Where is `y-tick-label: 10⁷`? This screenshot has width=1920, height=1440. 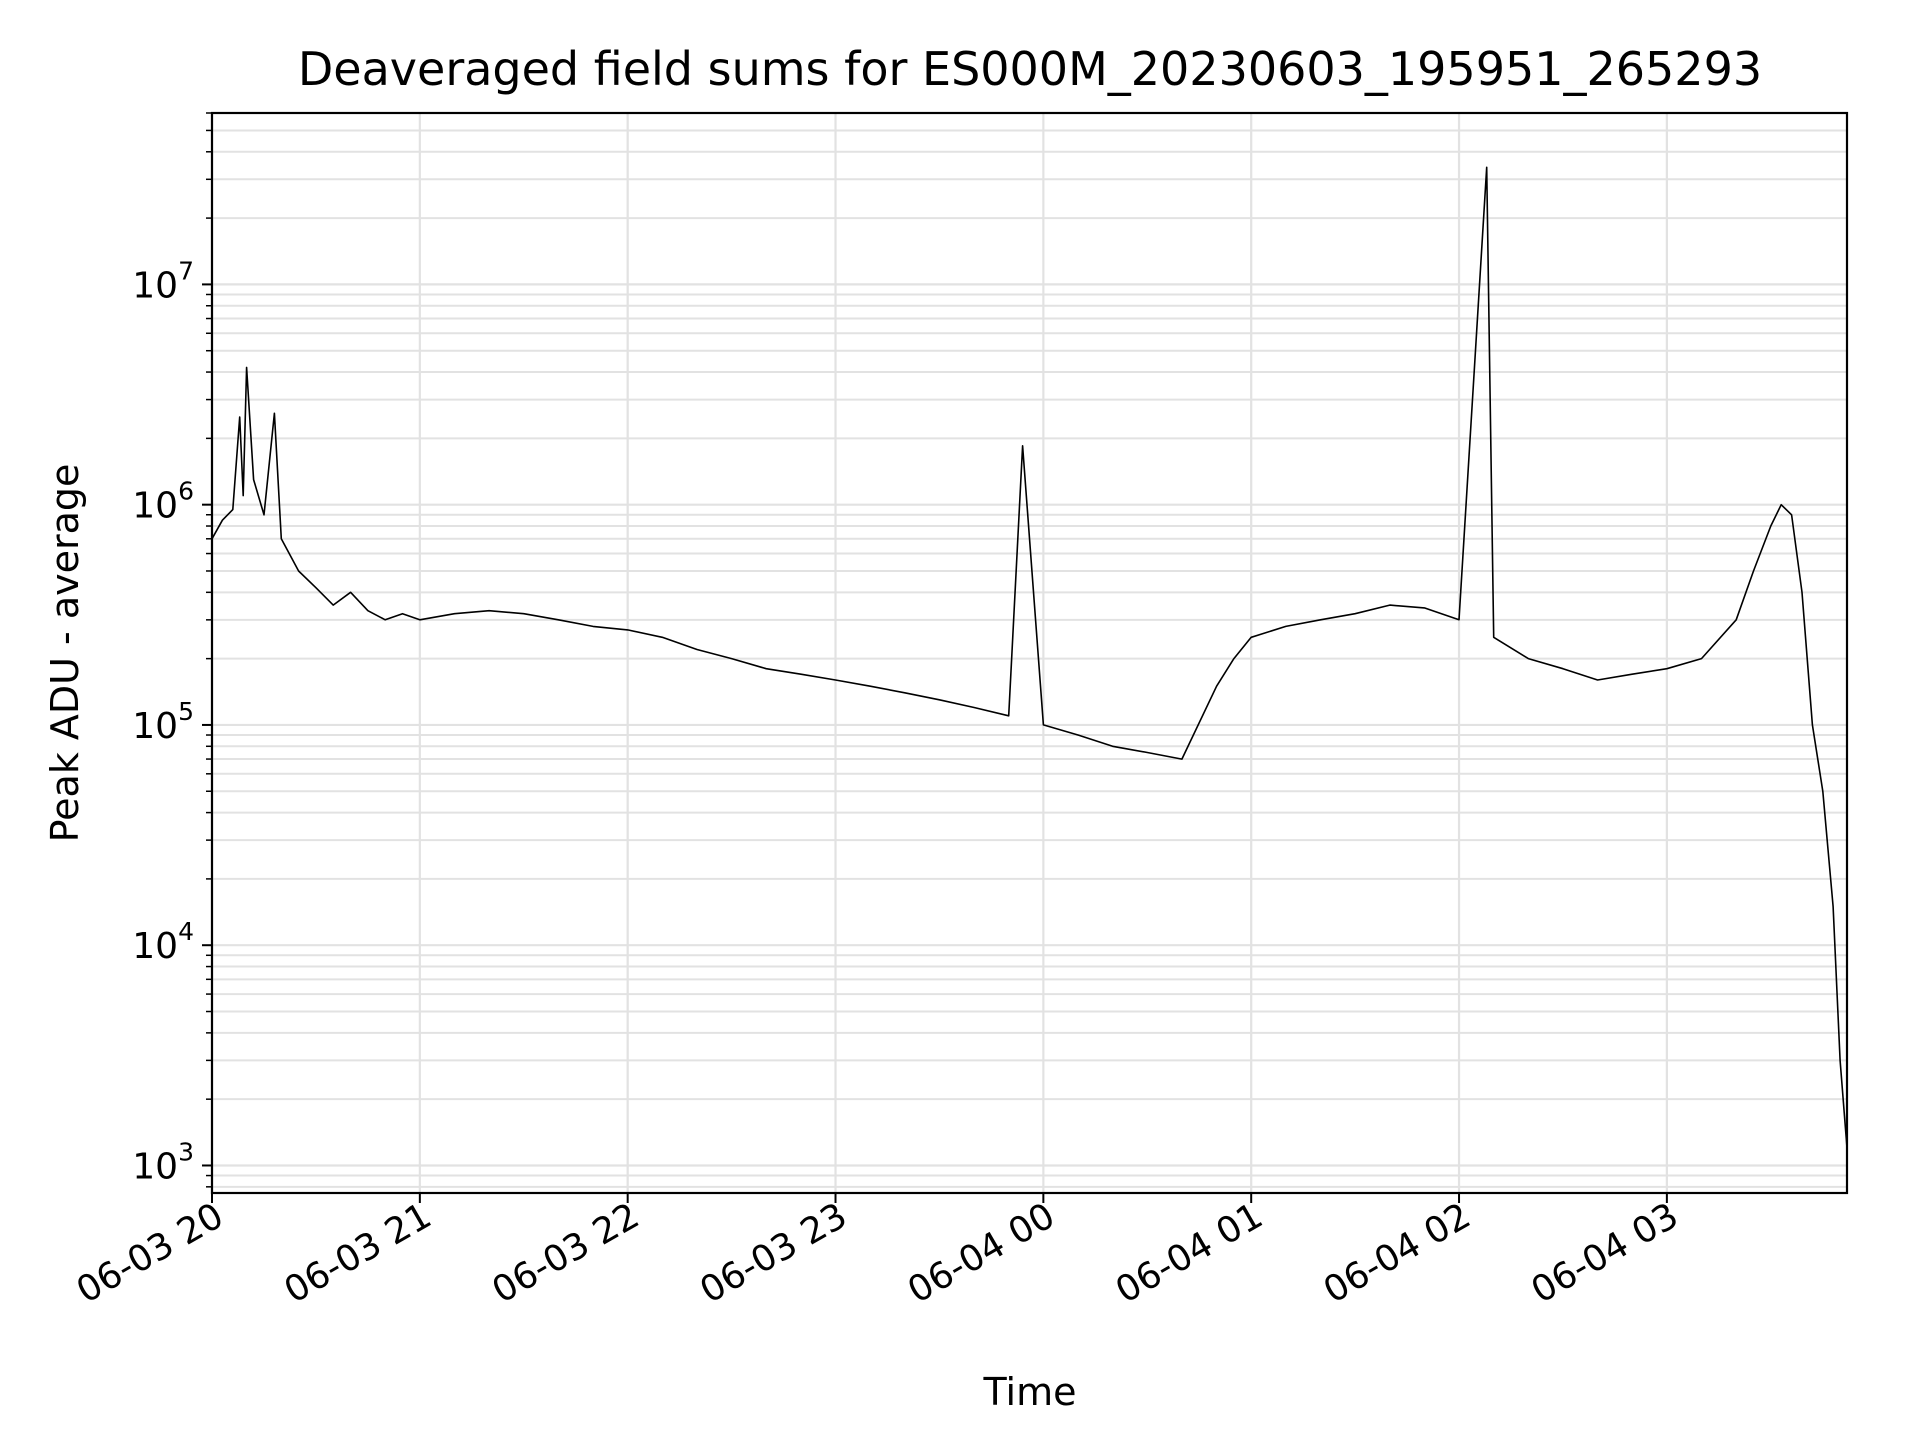
y-tick-label: 10⁷ is located at coordinates (163, 281).